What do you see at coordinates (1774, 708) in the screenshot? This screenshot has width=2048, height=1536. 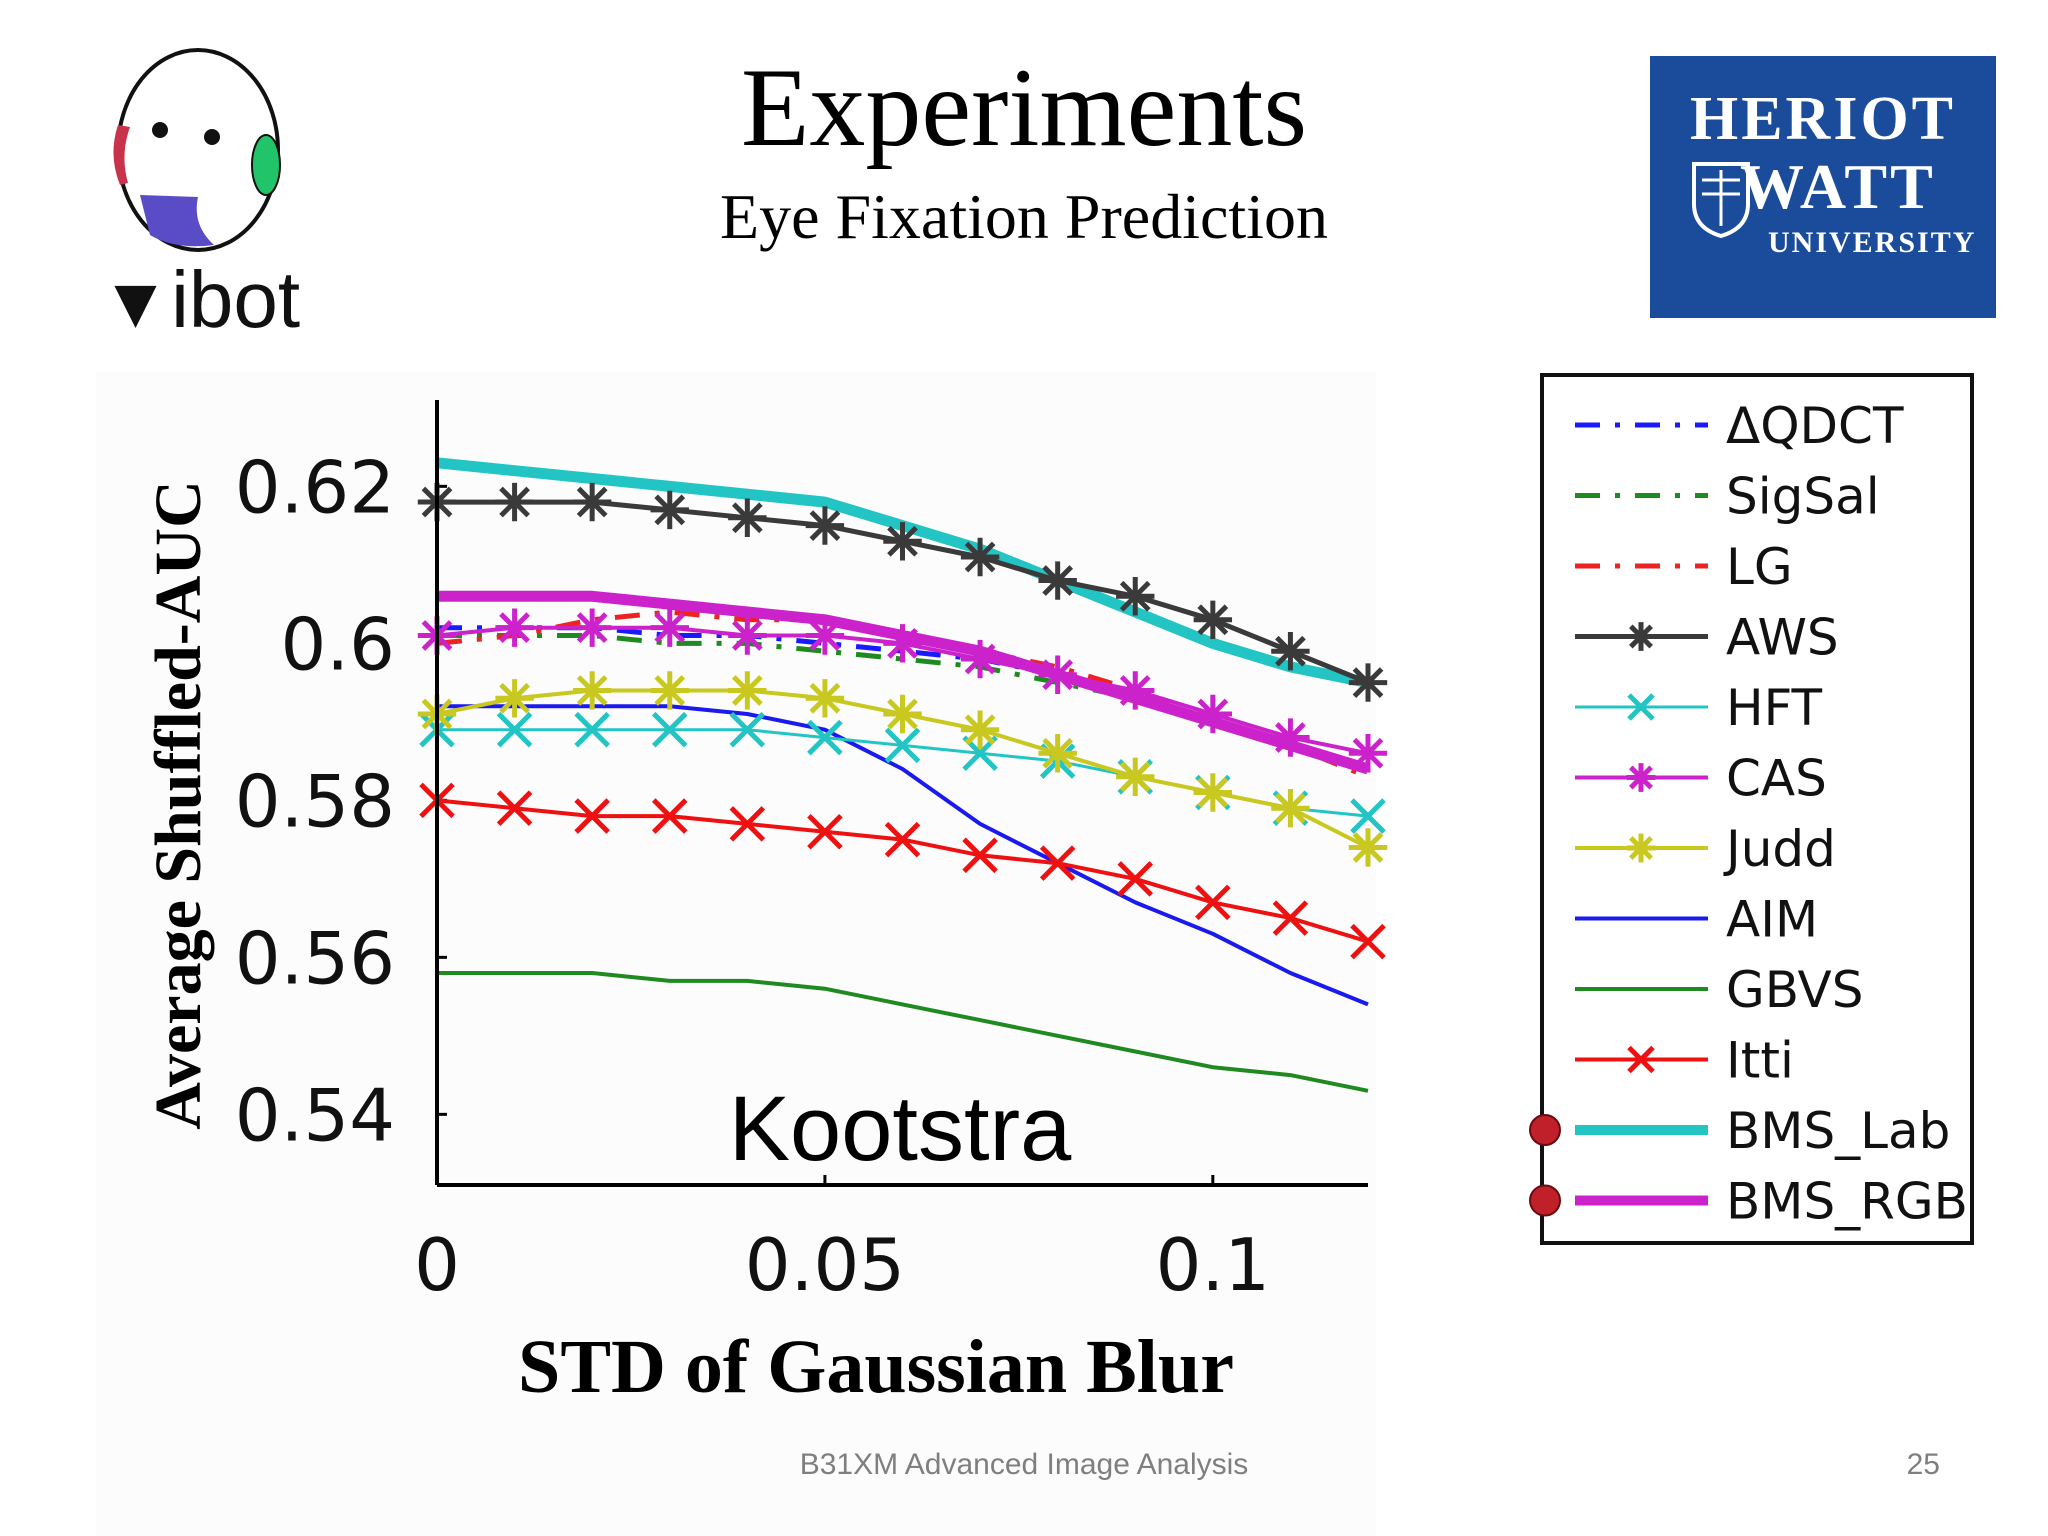 I see `legend-label: HFT` at bounding box center [1774, 708].